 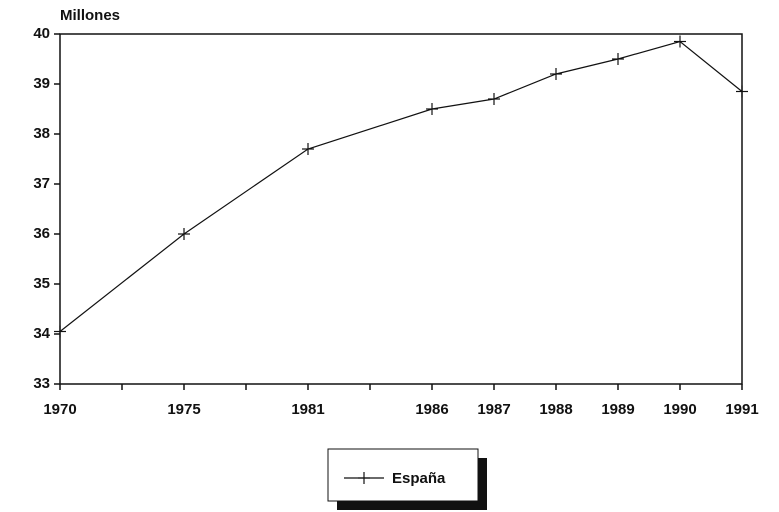 I want to click on x-tick-label: 1988, so click(x=555, y=409).